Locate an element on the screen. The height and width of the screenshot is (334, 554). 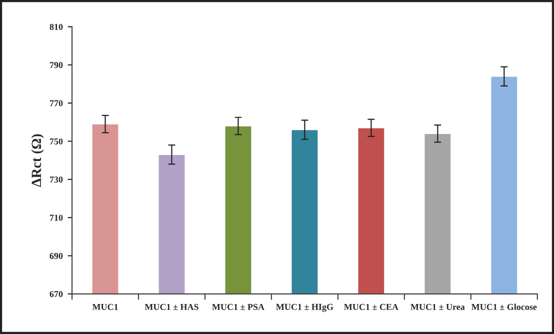
x-tick-label: MUC1 ± HIgG is located at coordinates (305, 308).